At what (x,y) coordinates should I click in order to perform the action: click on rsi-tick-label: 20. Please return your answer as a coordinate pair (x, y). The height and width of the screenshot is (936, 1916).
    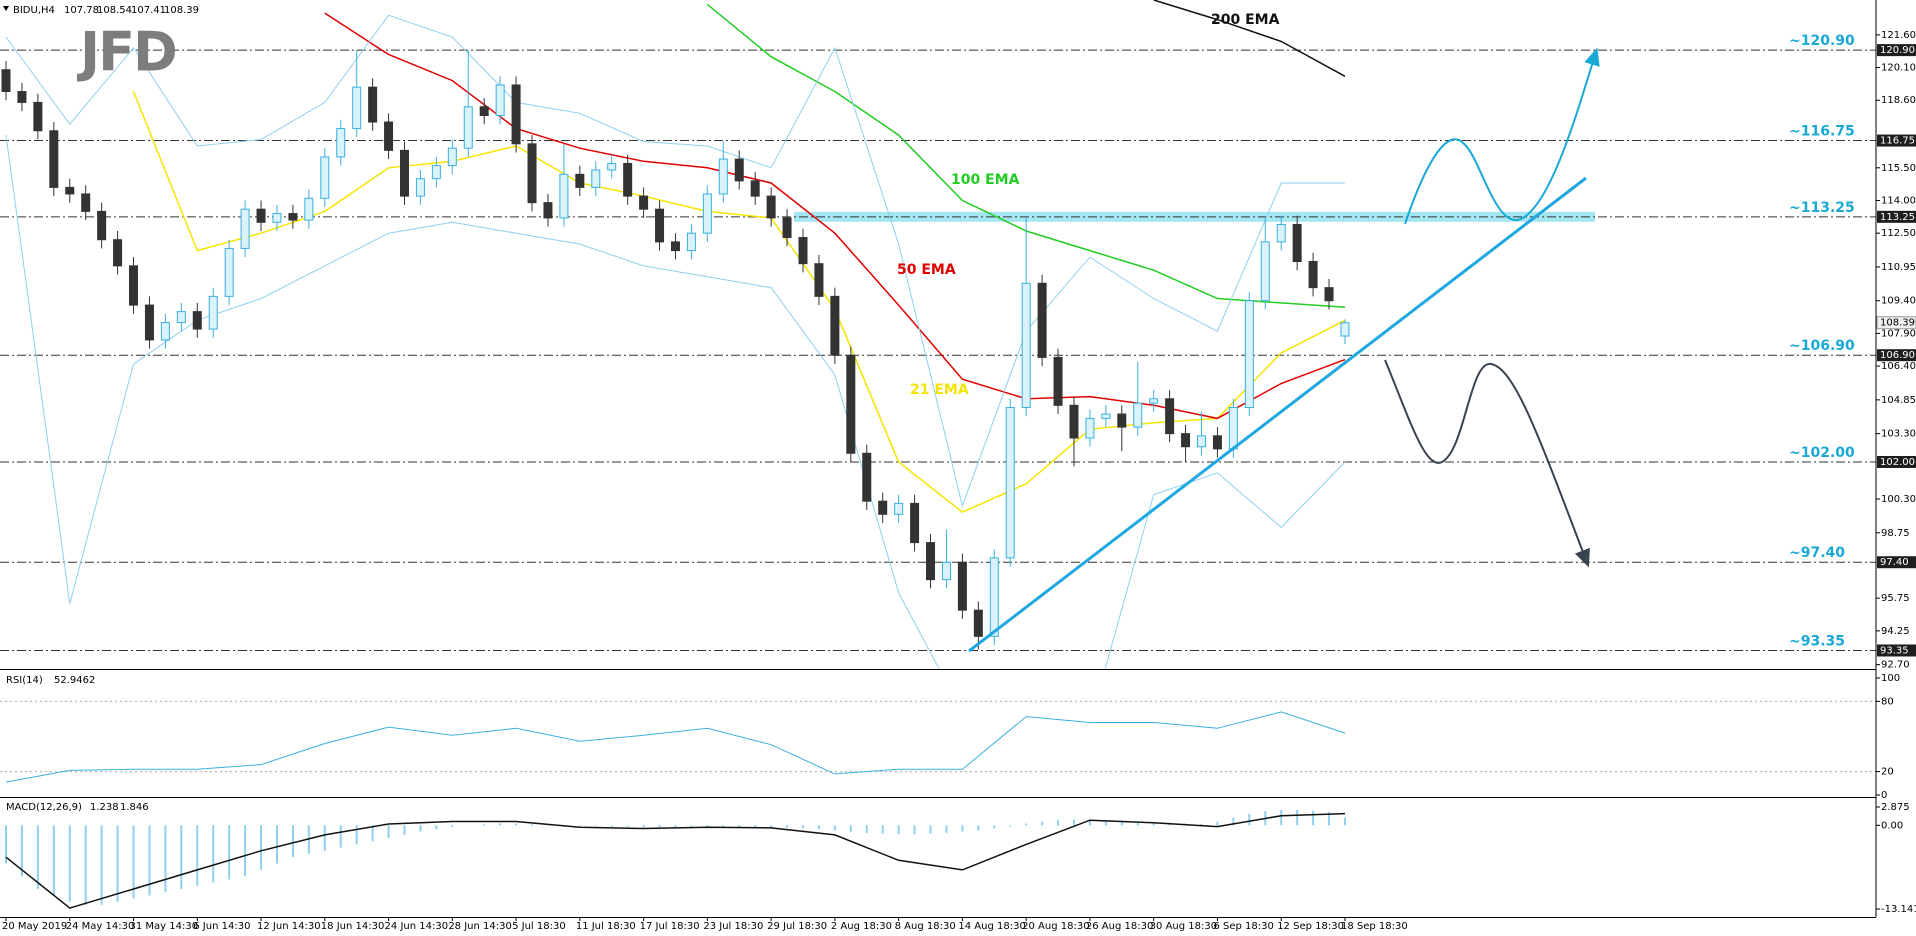
    Looking at the image, I should click on (1887, 772).